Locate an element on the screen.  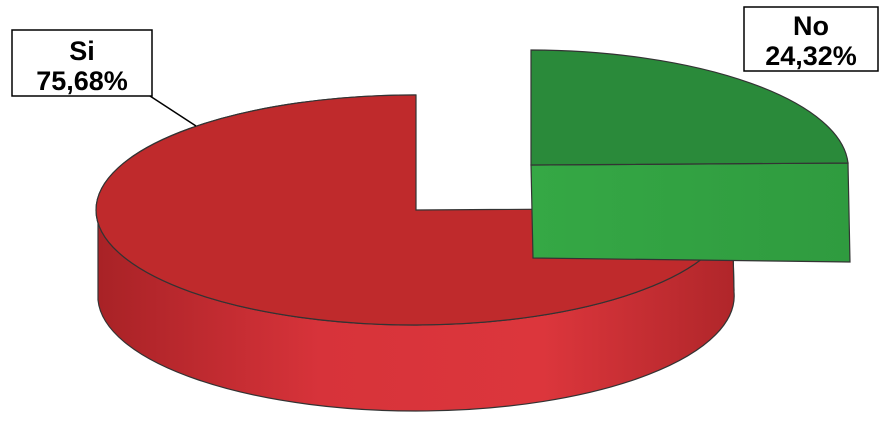
data-label-no: No 24,32% is located at coordinates (811, 39).